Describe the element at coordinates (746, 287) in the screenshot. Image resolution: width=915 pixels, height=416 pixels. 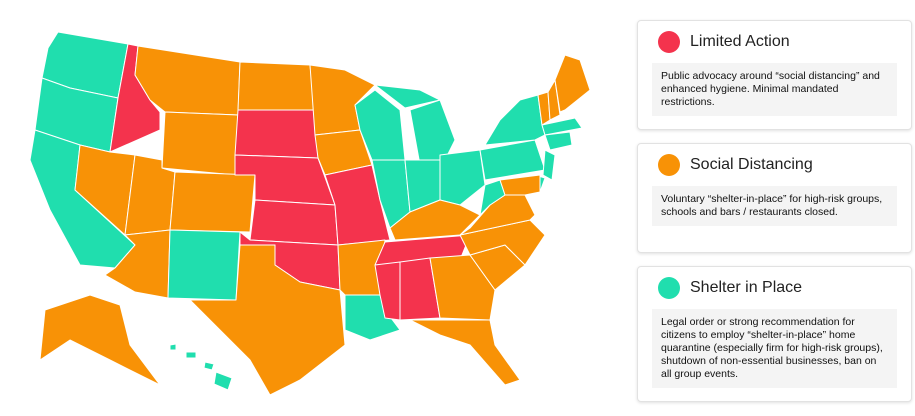
I see `legend-title: Shelter in Place` at that location.